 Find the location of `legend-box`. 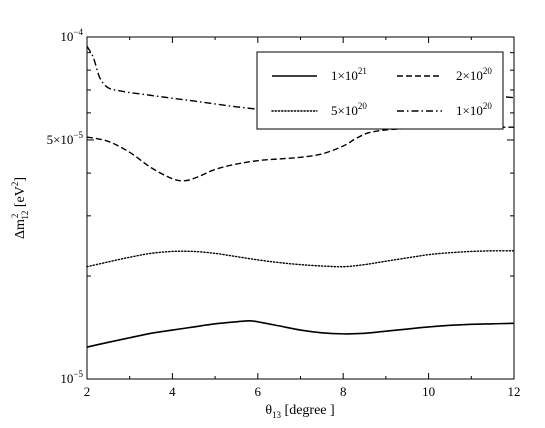

legend-box is located at coordinates (380, 90).